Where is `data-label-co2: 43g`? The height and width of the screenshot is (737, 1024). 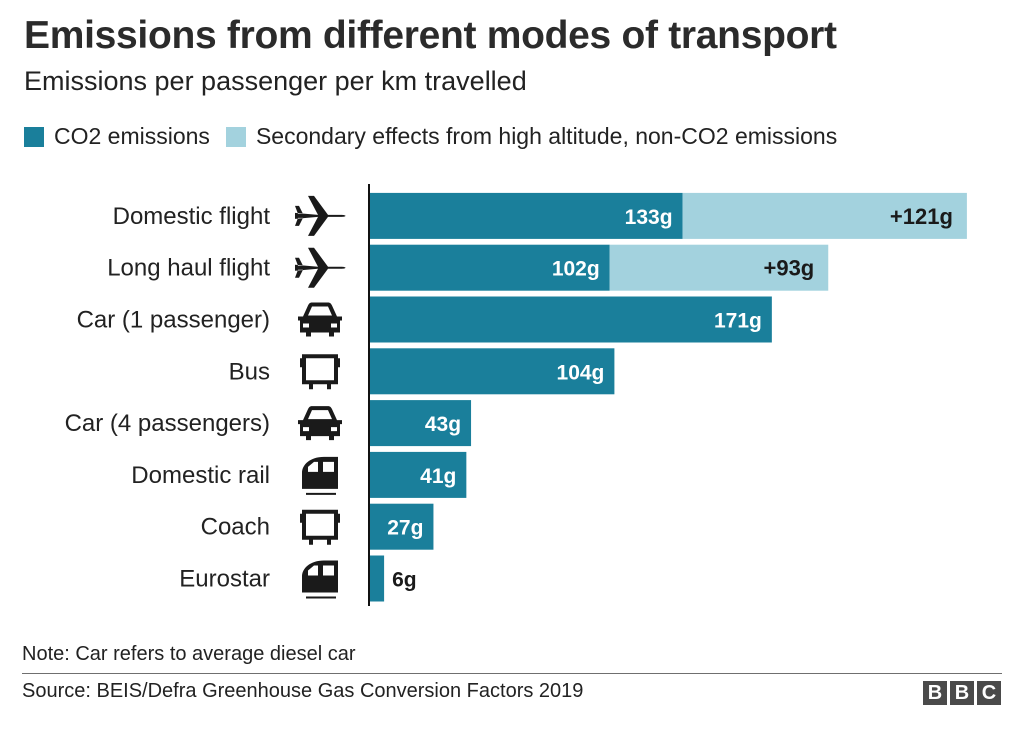 data-label-co2: 43g is located at coordinates (443, 424).